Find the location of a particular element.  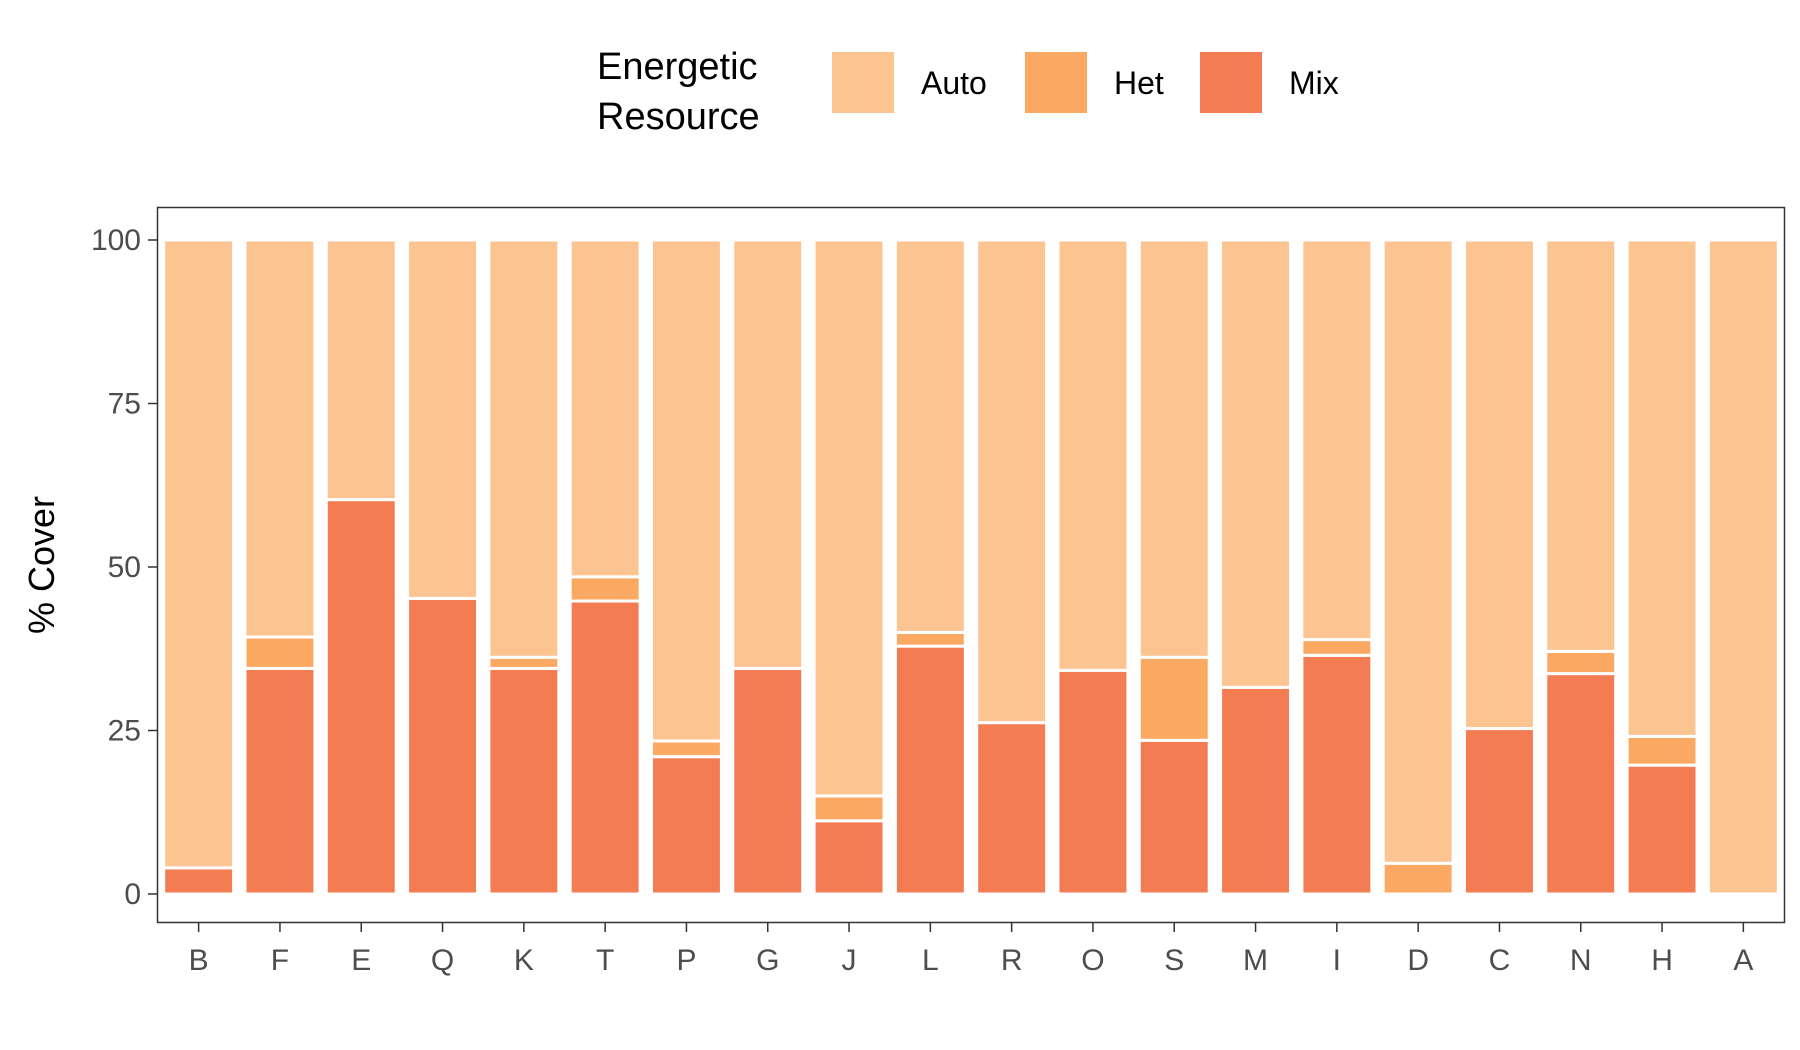

x-tick-label-R: R is located at coordinates (1012, 960).